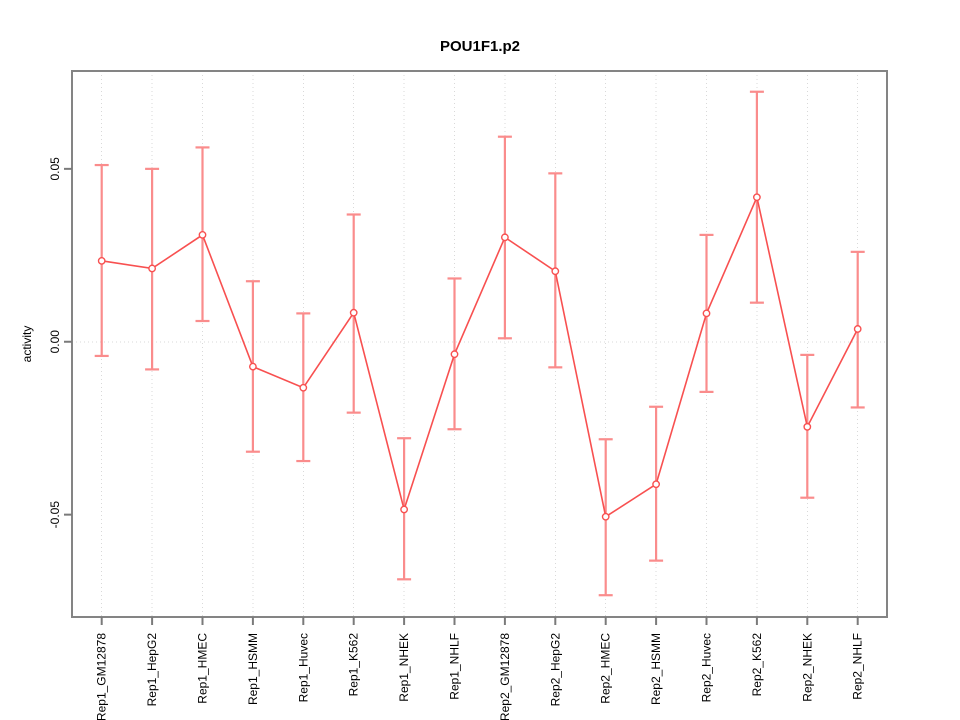  Describe the element at coordinates (27, 344) in the screenshot. I see `y-axis-label: activity` at that location.